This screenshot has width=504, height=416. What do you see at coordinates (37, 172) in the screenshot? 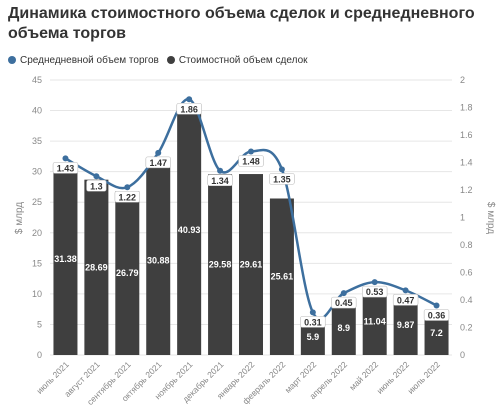
I see `left-tick-label: 30` at bounding box center [37, 172].